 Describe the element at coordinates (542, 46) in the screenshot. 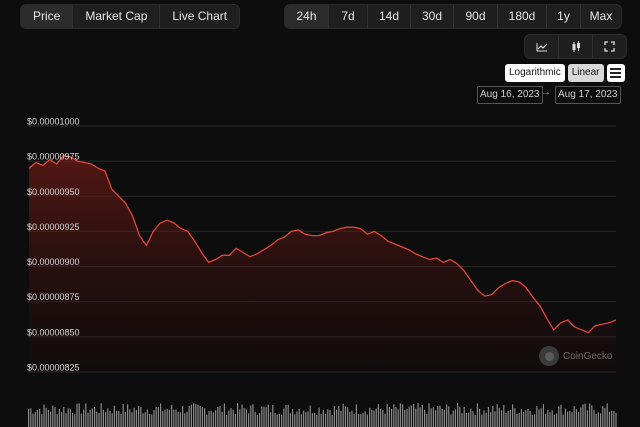

I see `line-chart-icon` at that location.